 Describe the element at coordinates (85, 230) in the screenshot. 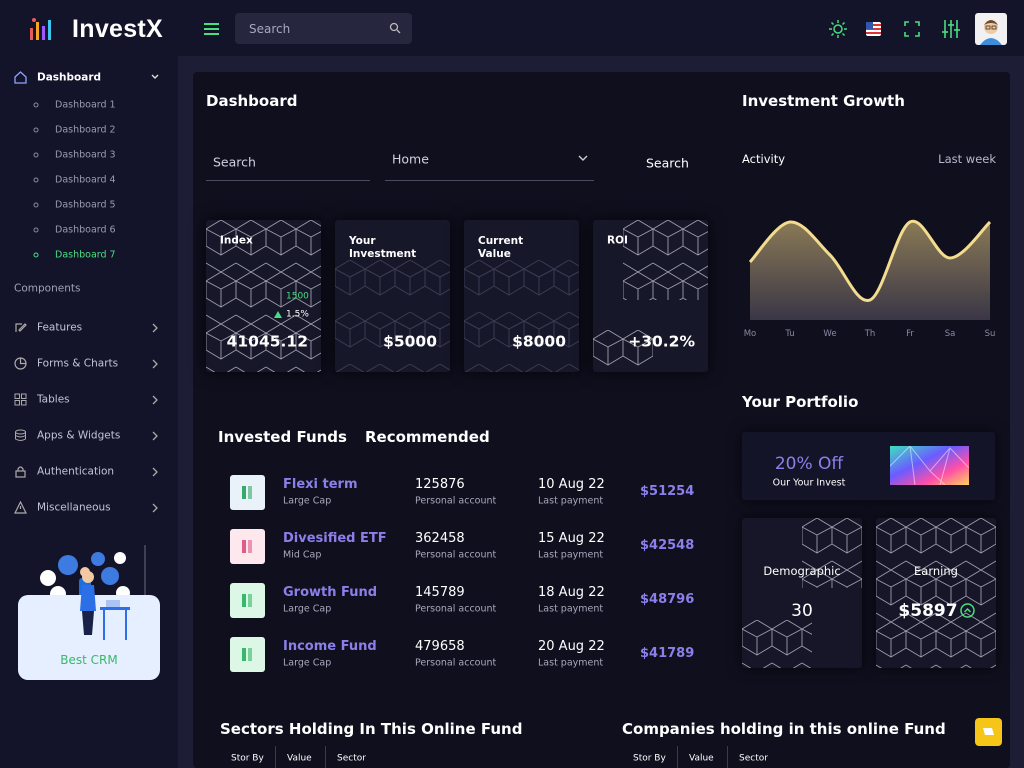

I see `nav-sub-item: Dashboard 6` at that location.